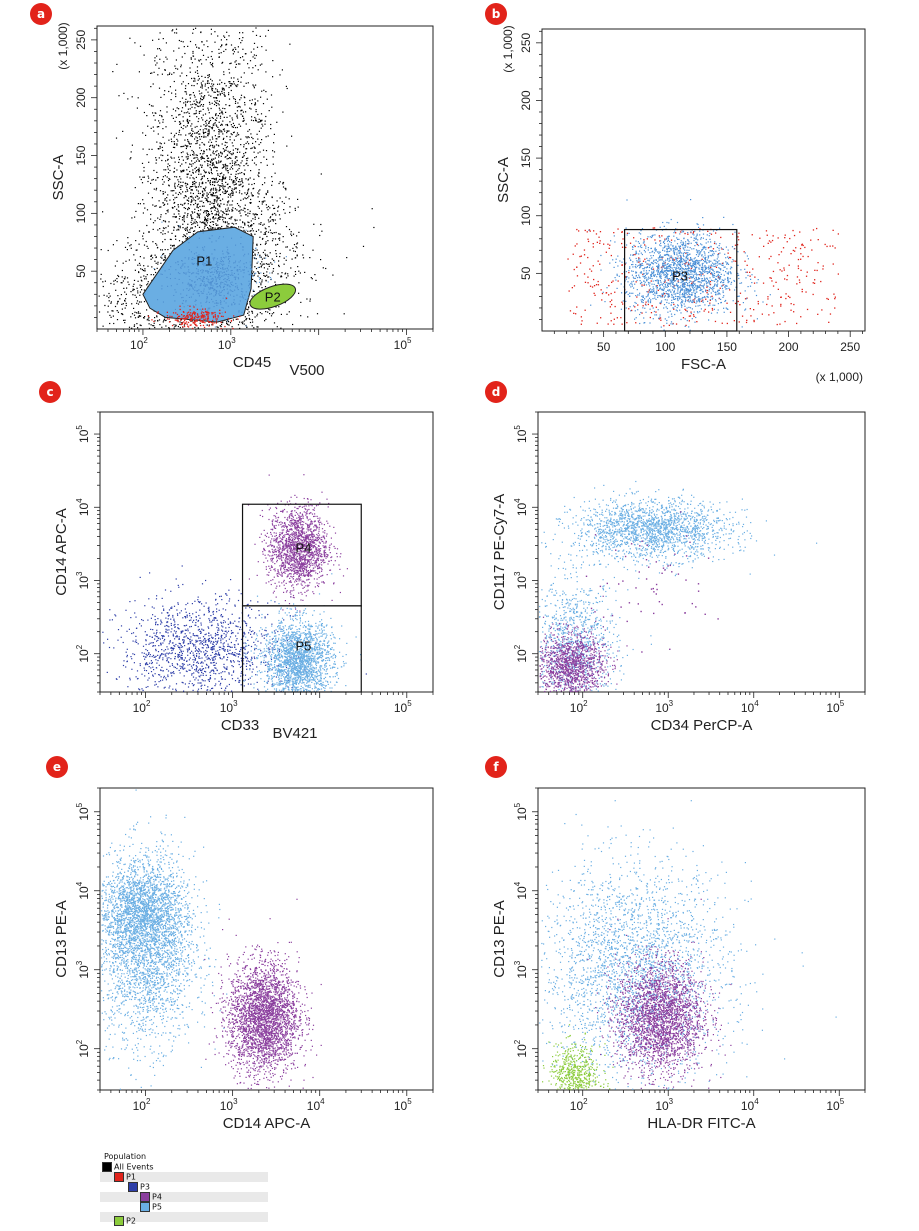 The width and height of the screenshot is (919, 1231). What do you see at coordinates (703, 364) in the screenshot?
I see `x-axis-label: FSC-A` at bounding box center [703, 364].